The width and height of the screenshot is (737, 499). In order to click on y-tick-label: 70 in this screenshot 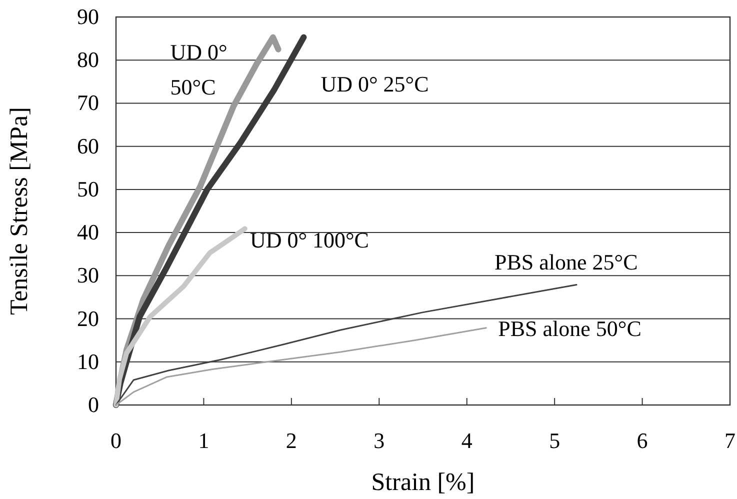, I will do `click(88, 103)`.